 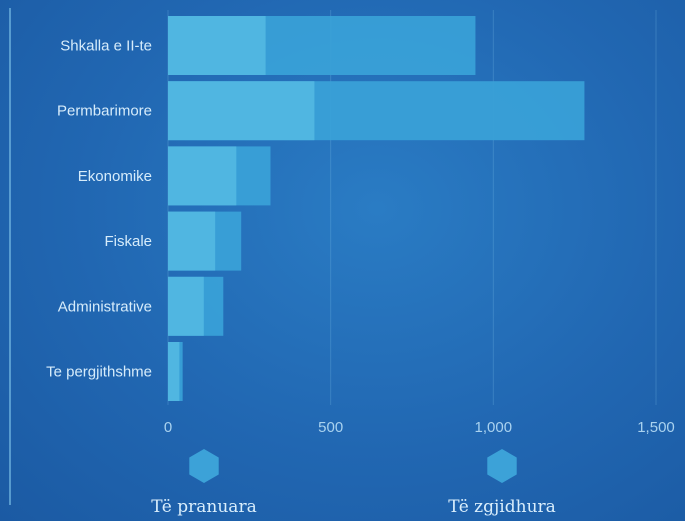 What do you see at coordinates (656, 427) in the screenshot?
I see `x-tick-label: 1,500` at bounding box center [656, 427].